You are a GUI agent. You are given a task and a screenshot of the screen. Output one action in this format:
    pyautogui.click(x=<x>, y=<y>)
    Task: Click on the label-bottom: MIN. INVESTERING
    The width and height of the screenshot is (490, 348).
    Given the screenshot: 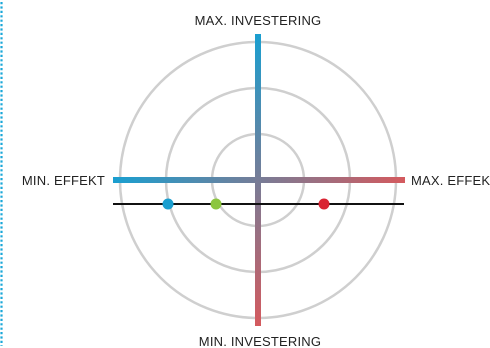 What is the action you would take?
    pyautogui.click(x=260, y=341)
    